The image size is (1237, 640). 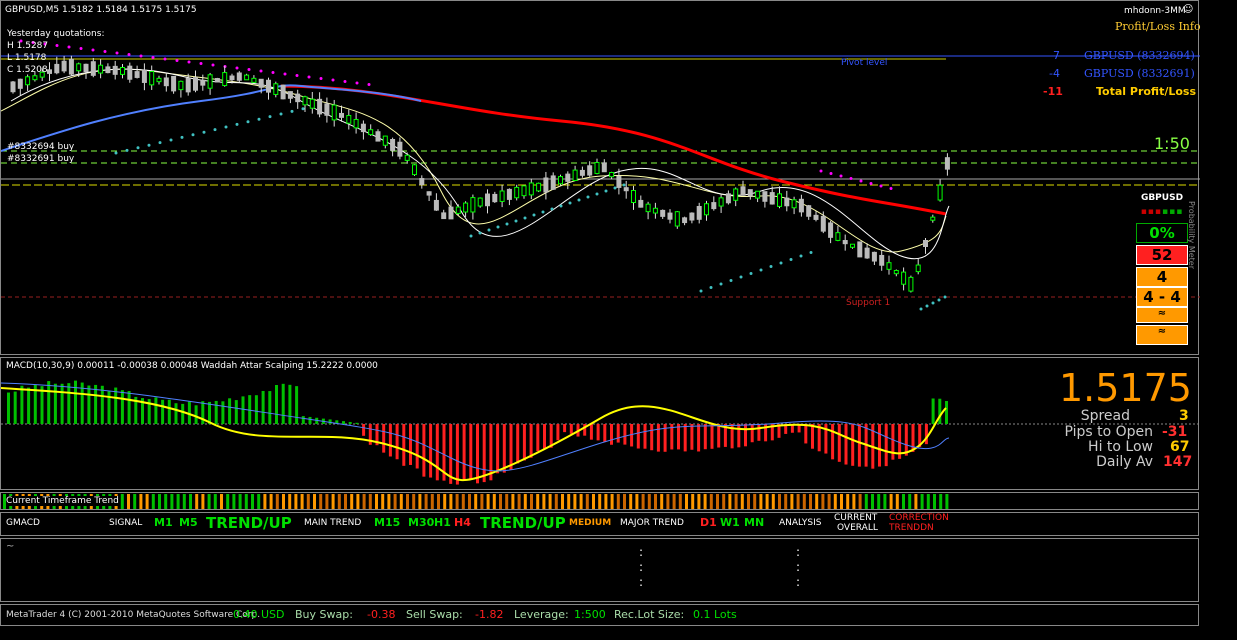 I want to click on signal-trend: TREND/UP, so click(x=249, y=523).